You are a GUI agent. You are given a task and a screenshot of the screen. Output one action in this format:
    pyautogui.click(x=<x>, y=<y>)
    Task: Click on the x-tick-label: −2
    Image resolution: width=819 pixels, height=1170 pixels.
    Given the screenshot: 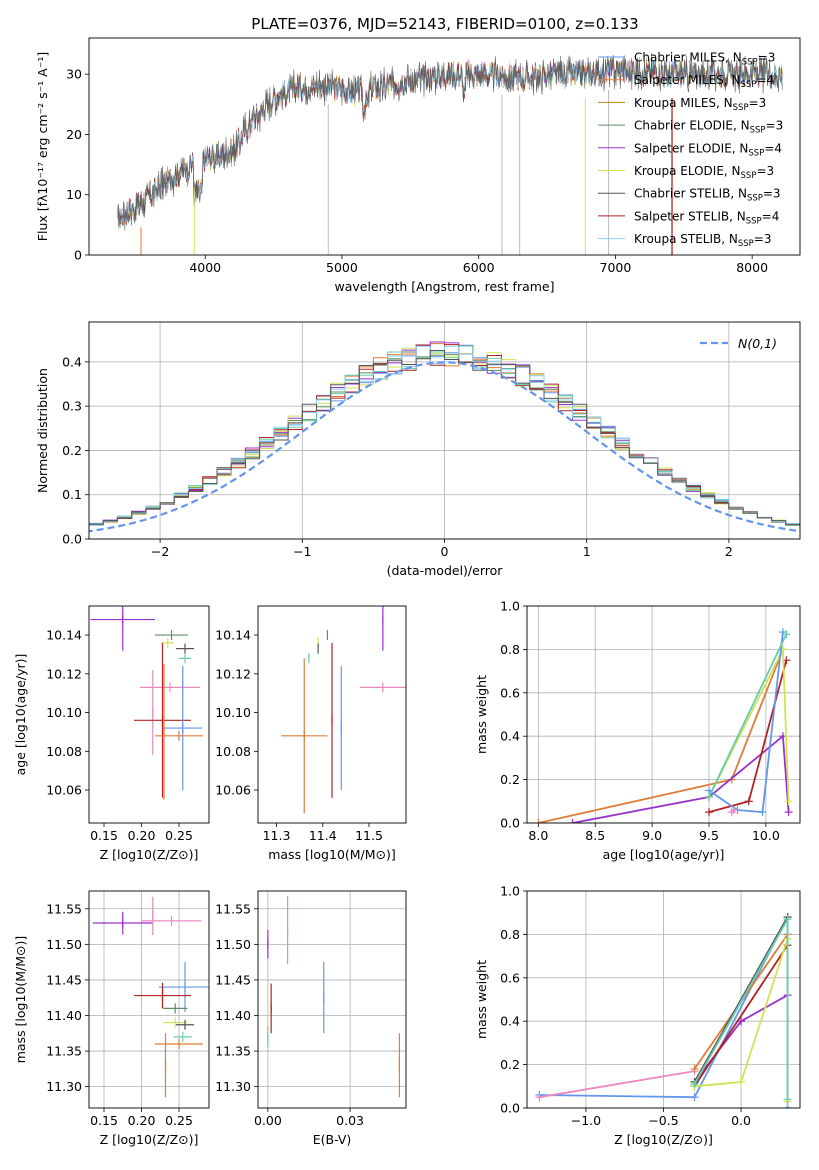 What is the action you would take?
    pyautogui.click(x=160, y=551)
    